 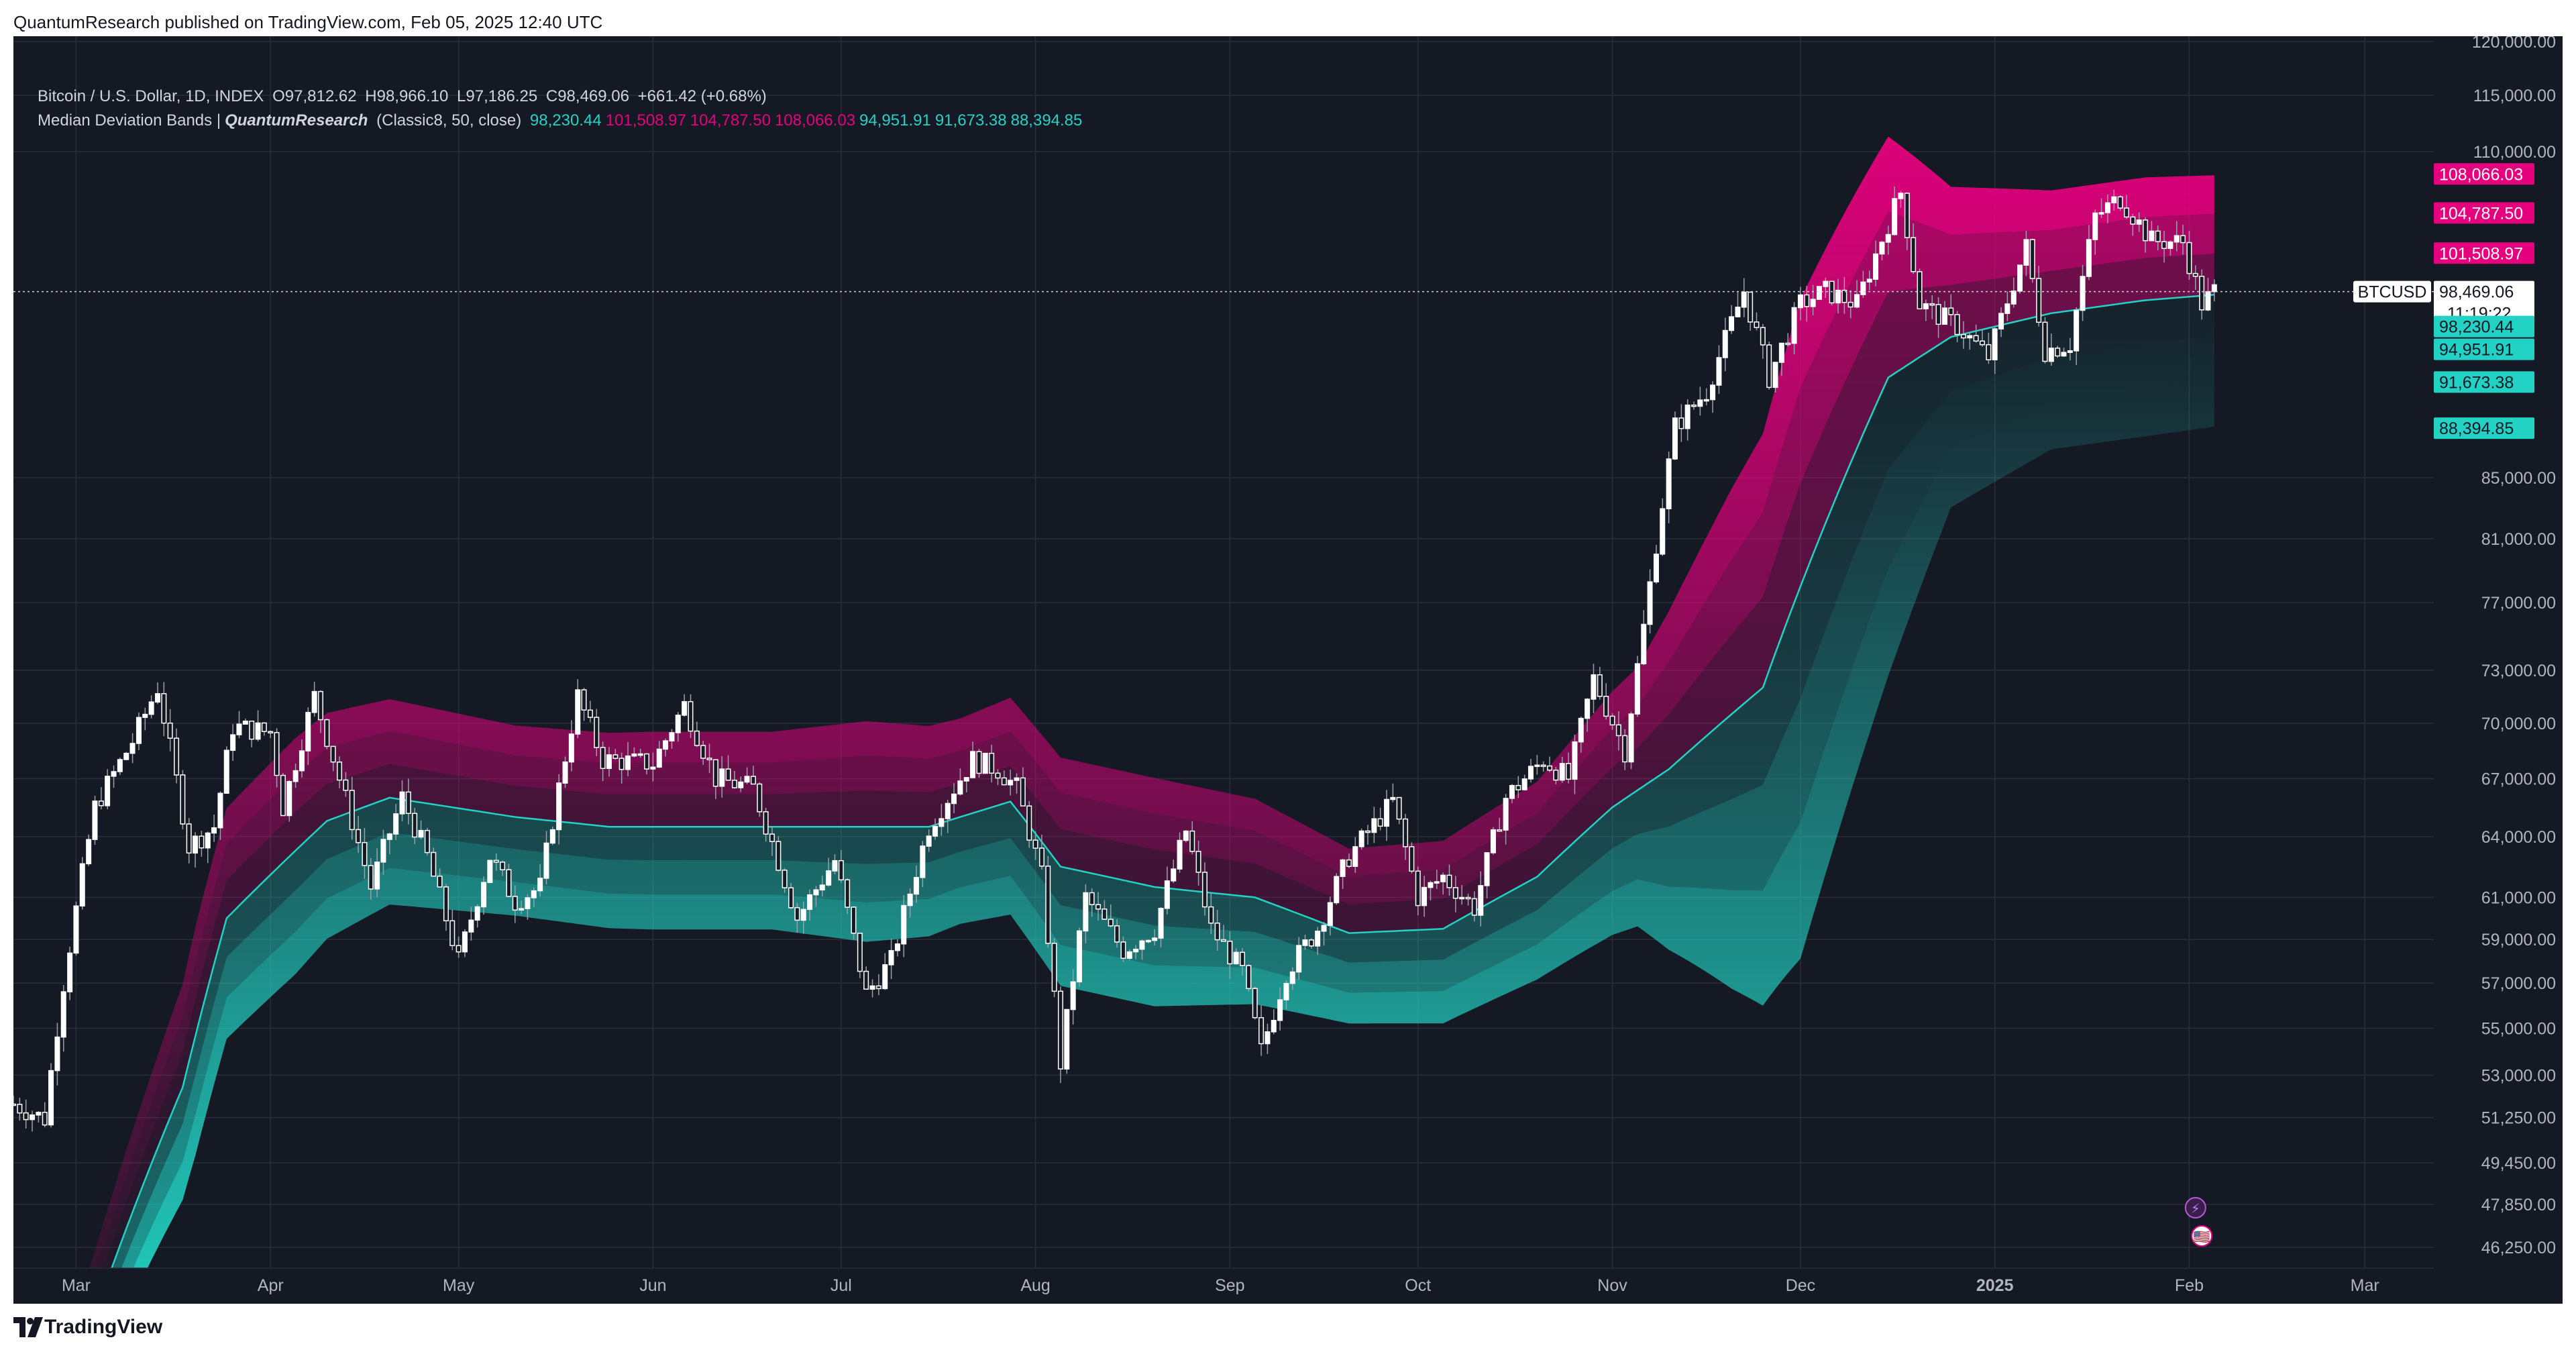 I want to click on symbol-description: Bitcoin / U.S. Dollar, 1D, INDEX, so click(x=151, y=96).